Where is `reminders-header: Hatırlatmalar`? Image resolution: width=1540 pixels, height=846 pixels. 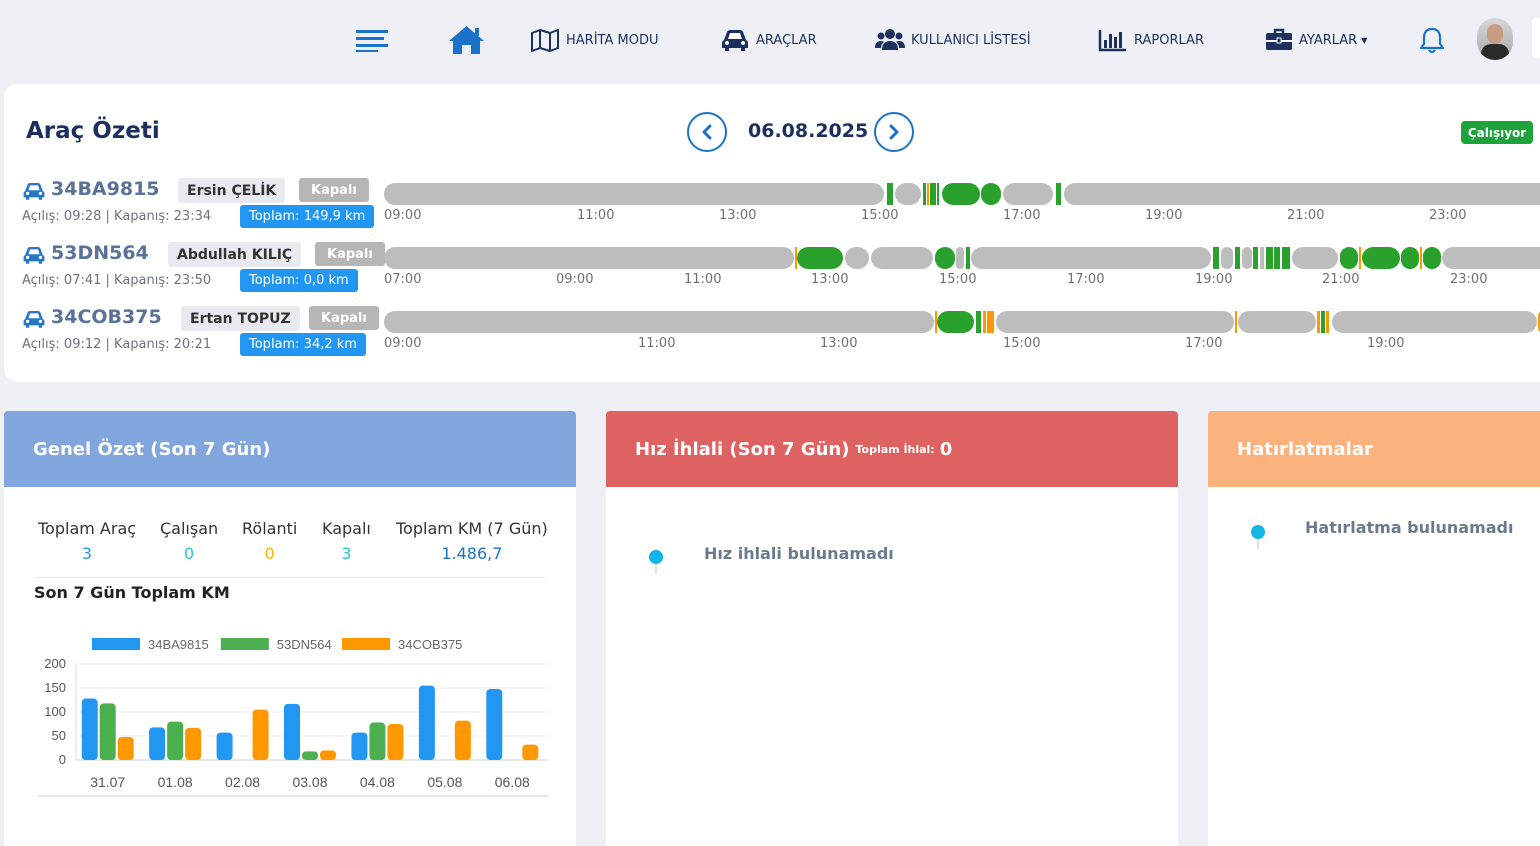 reminders-header: Hatırlatmalar is located at coordinates (1374, 449).